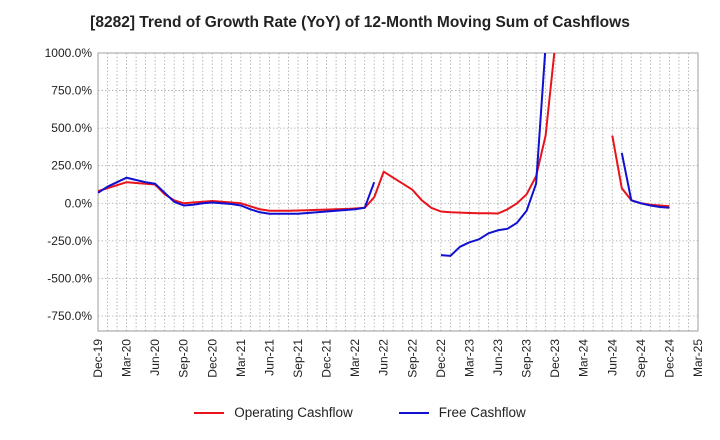 Image resolution: width=720 pixels, height=440 pixels. What do you see at coordinates (127, 358) in the screenshot?
I see `x-tick-label: Mar-20` at bounding box center [127, 358].